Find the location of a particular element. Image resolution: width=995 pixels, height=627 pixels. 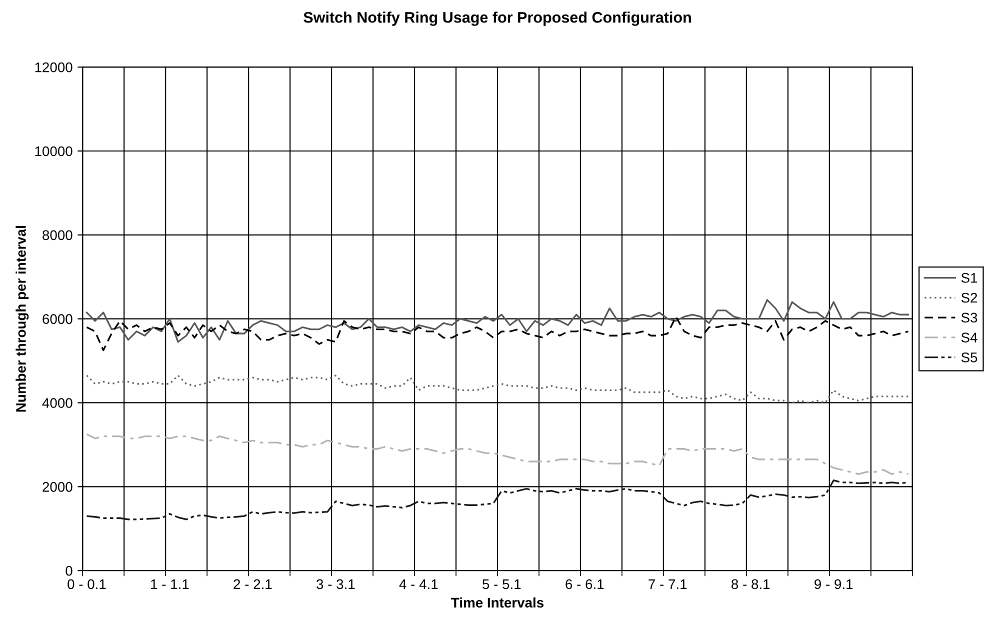

y-tick-label: 4000 is located at coordinates (57, 403).